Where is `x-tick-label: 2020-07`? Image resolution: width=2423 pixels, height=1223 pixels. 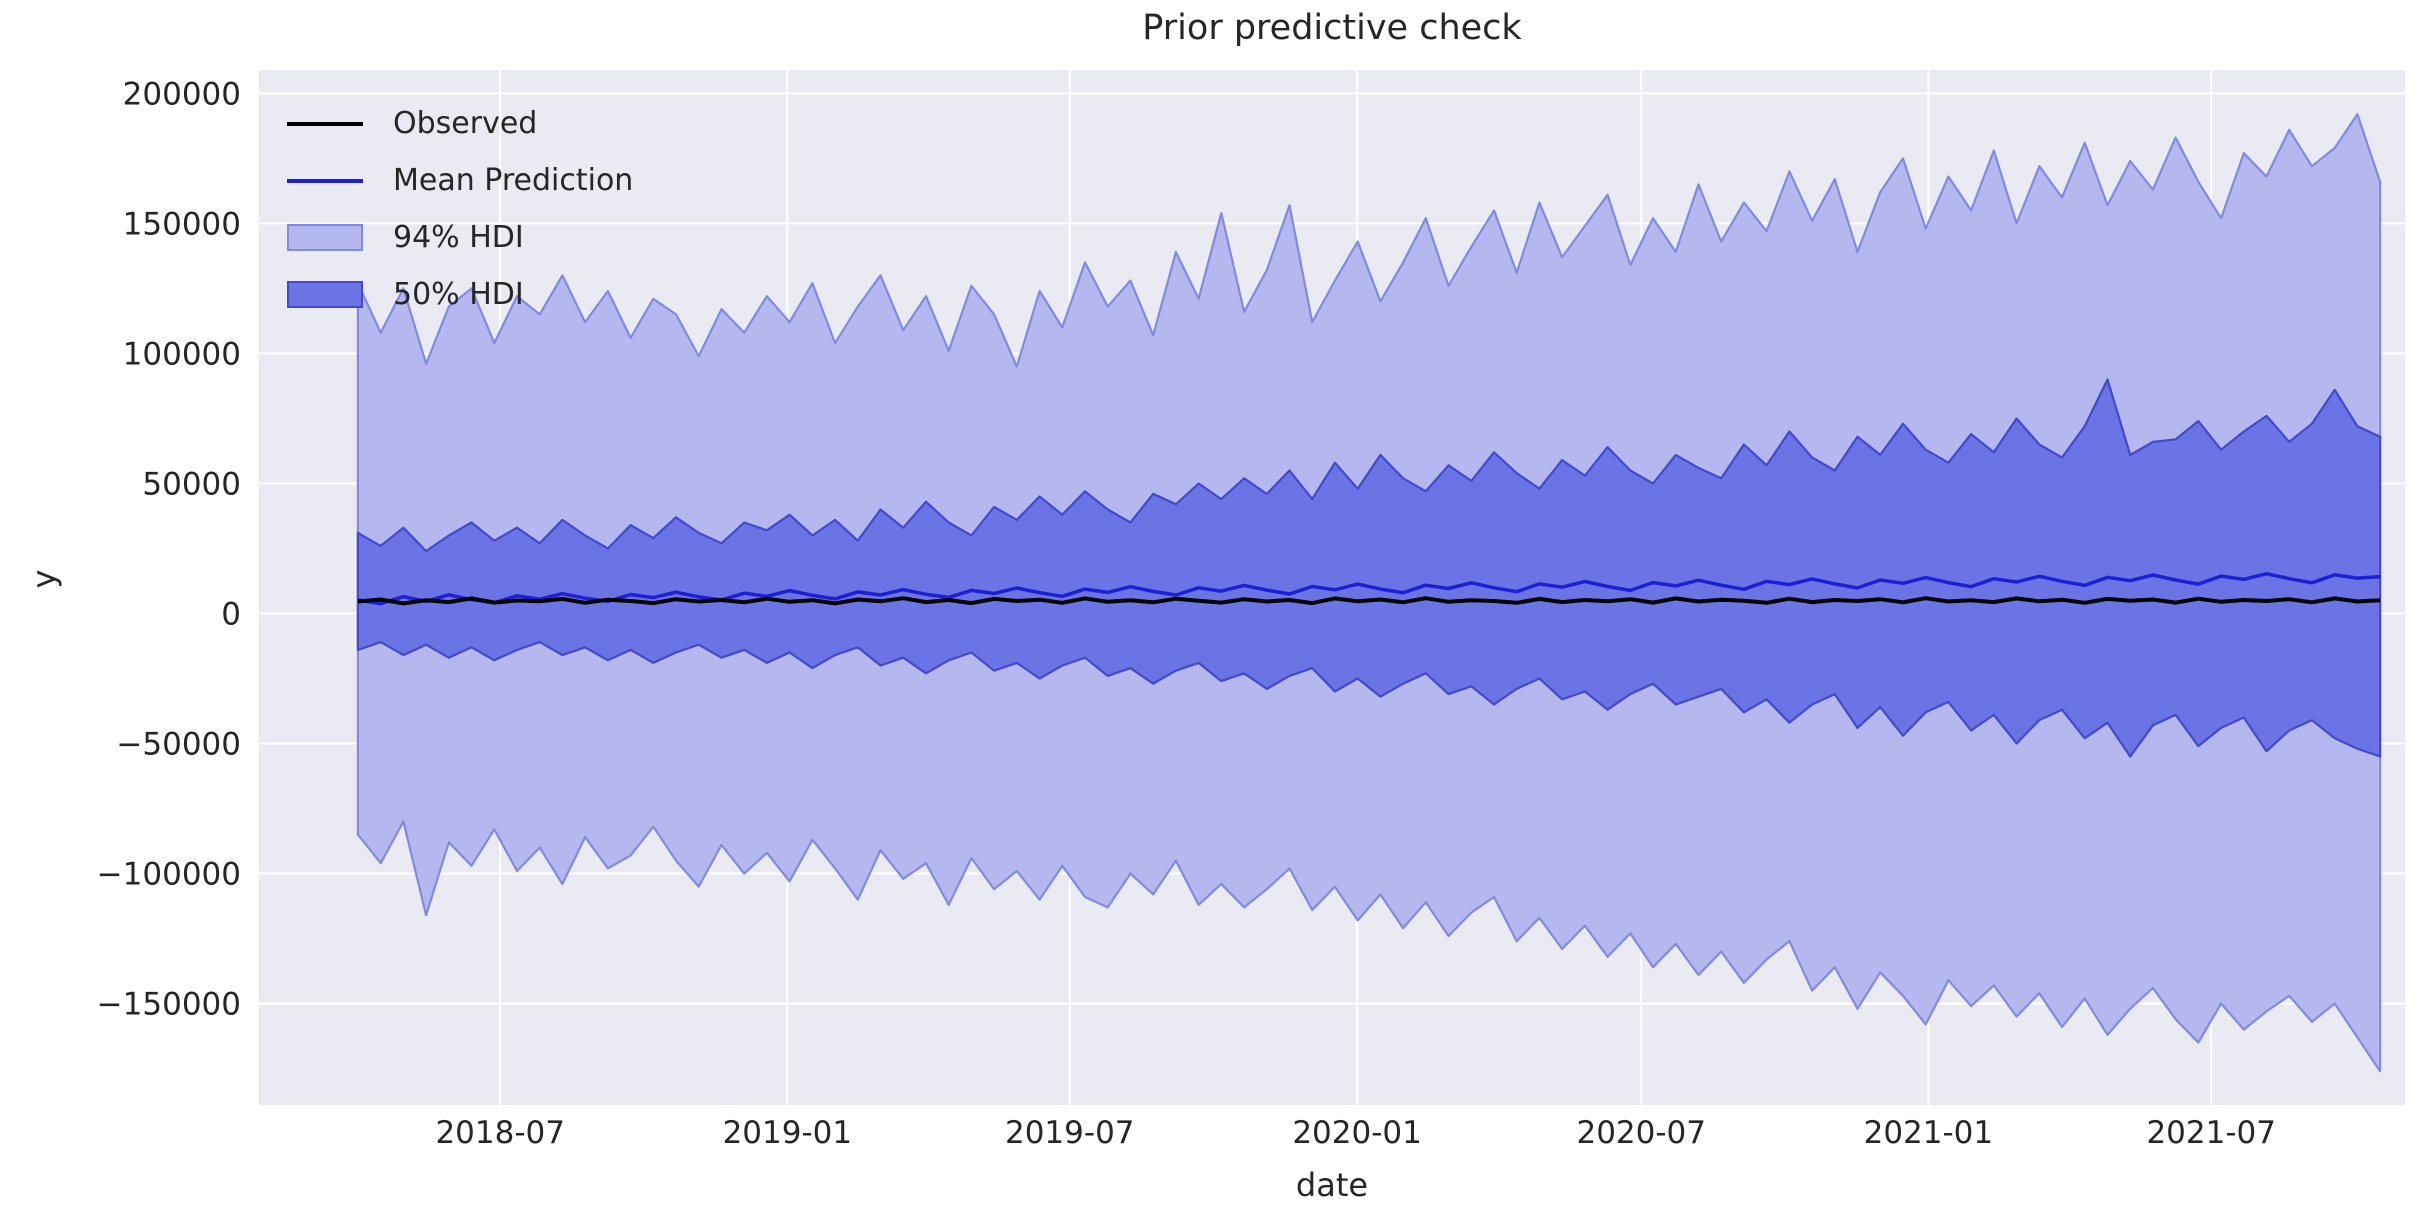 x-tick-label: 2020-07 is located at coordinates (1641, 1133).